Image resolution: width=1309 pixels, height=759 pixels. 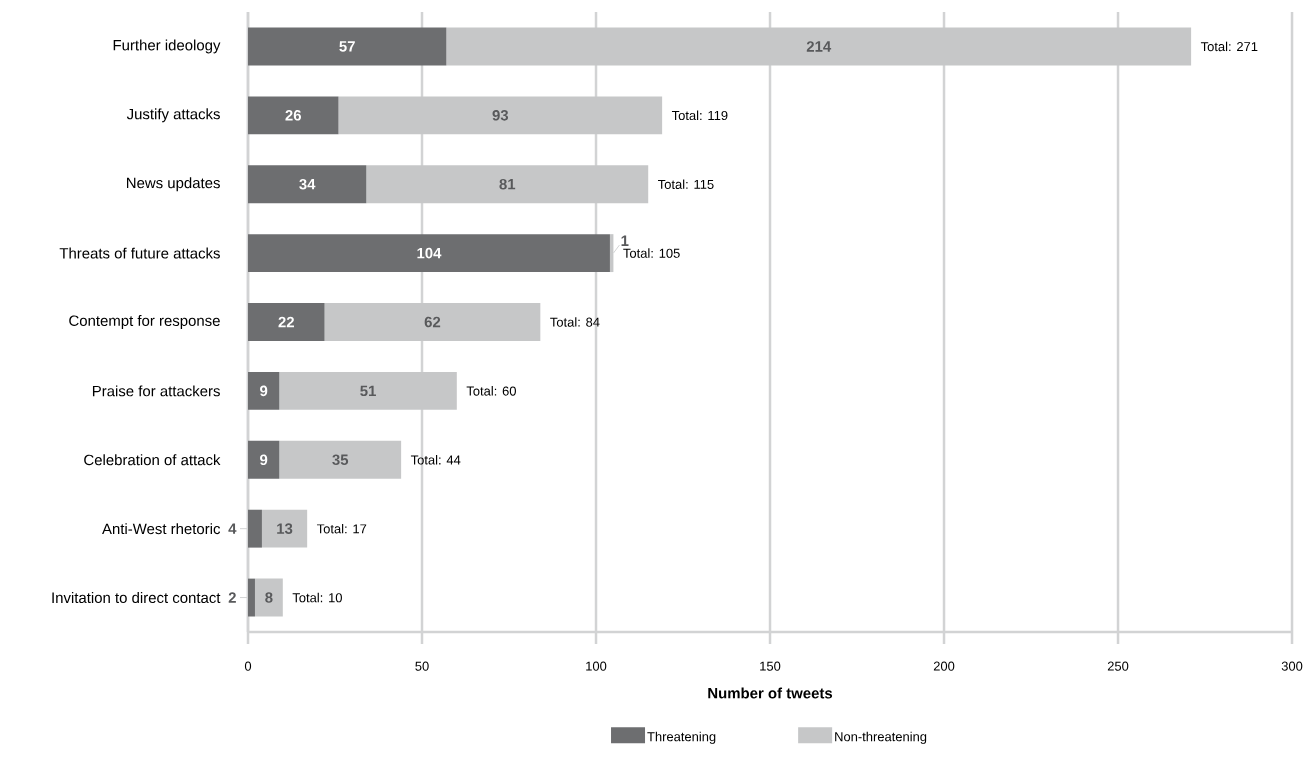 I want to click on legend-label: Non-threatening, so click(x=881, y=737).